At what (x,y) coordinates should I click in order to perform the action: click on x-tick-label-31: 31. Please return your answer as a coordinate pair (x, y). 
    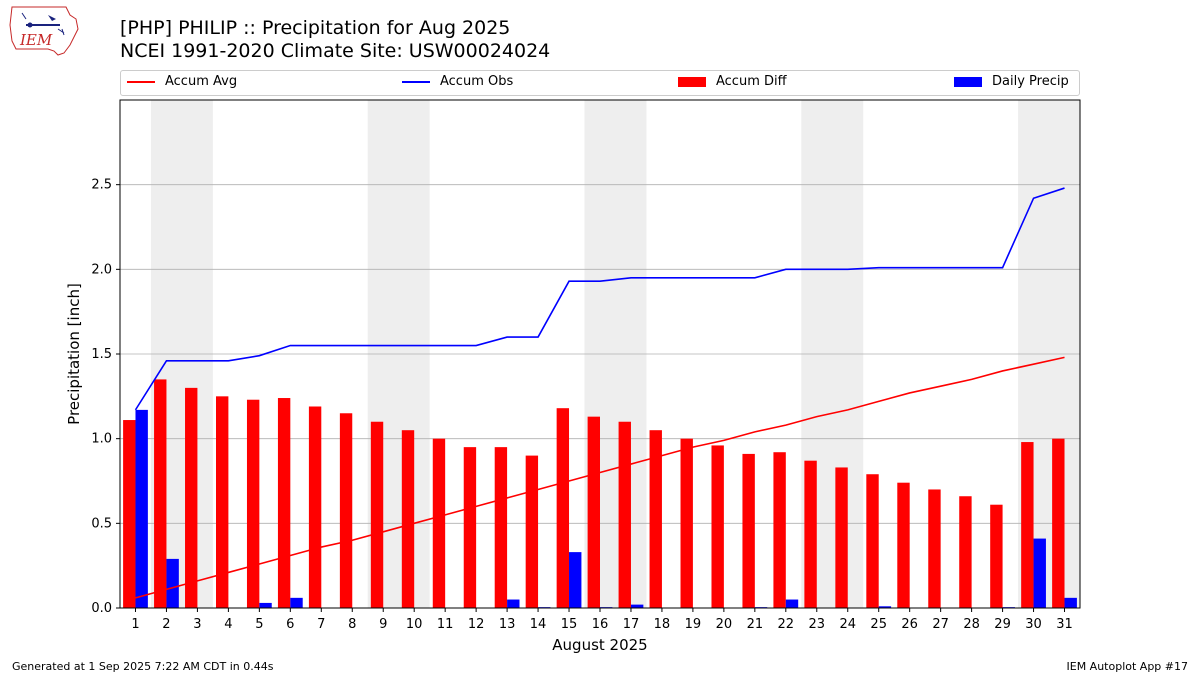
    Looking at the image, I should click on (1064, 624).